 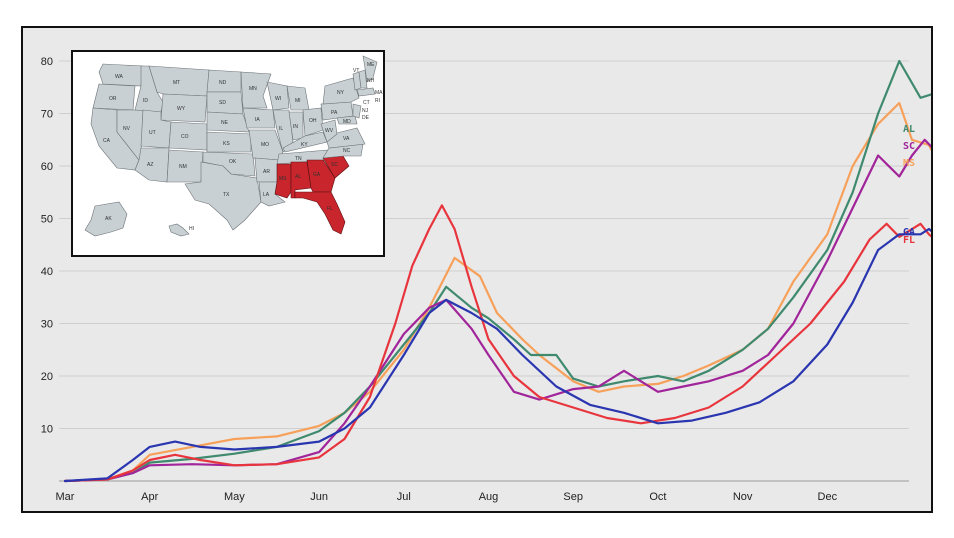 What do you see at coordinates (47, 272) in the screenshot?
I see `y-tick-label: 40` at bounding box center [47, 272].